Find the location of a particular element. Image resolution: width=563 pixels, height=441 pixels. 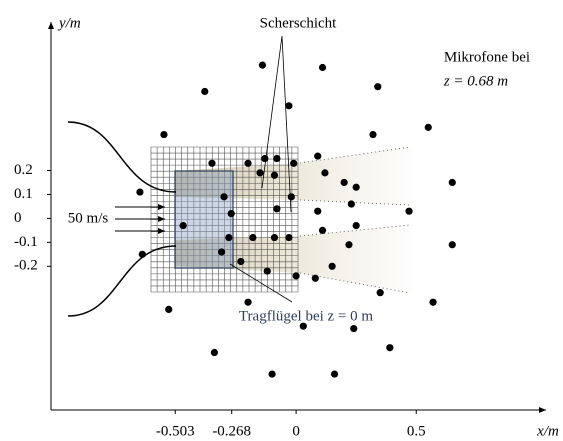

airfoil-label: Tragflügel bei z = 0 m is located at coordinates (306, 316).